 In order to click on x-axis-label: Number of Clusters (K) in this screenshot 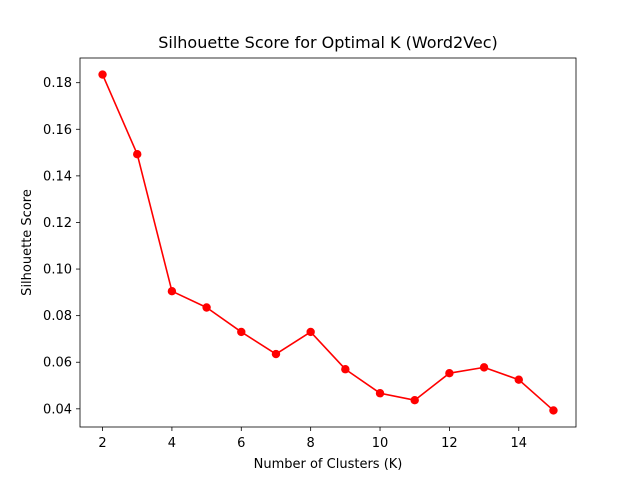, I will do `click(328, 464)`.